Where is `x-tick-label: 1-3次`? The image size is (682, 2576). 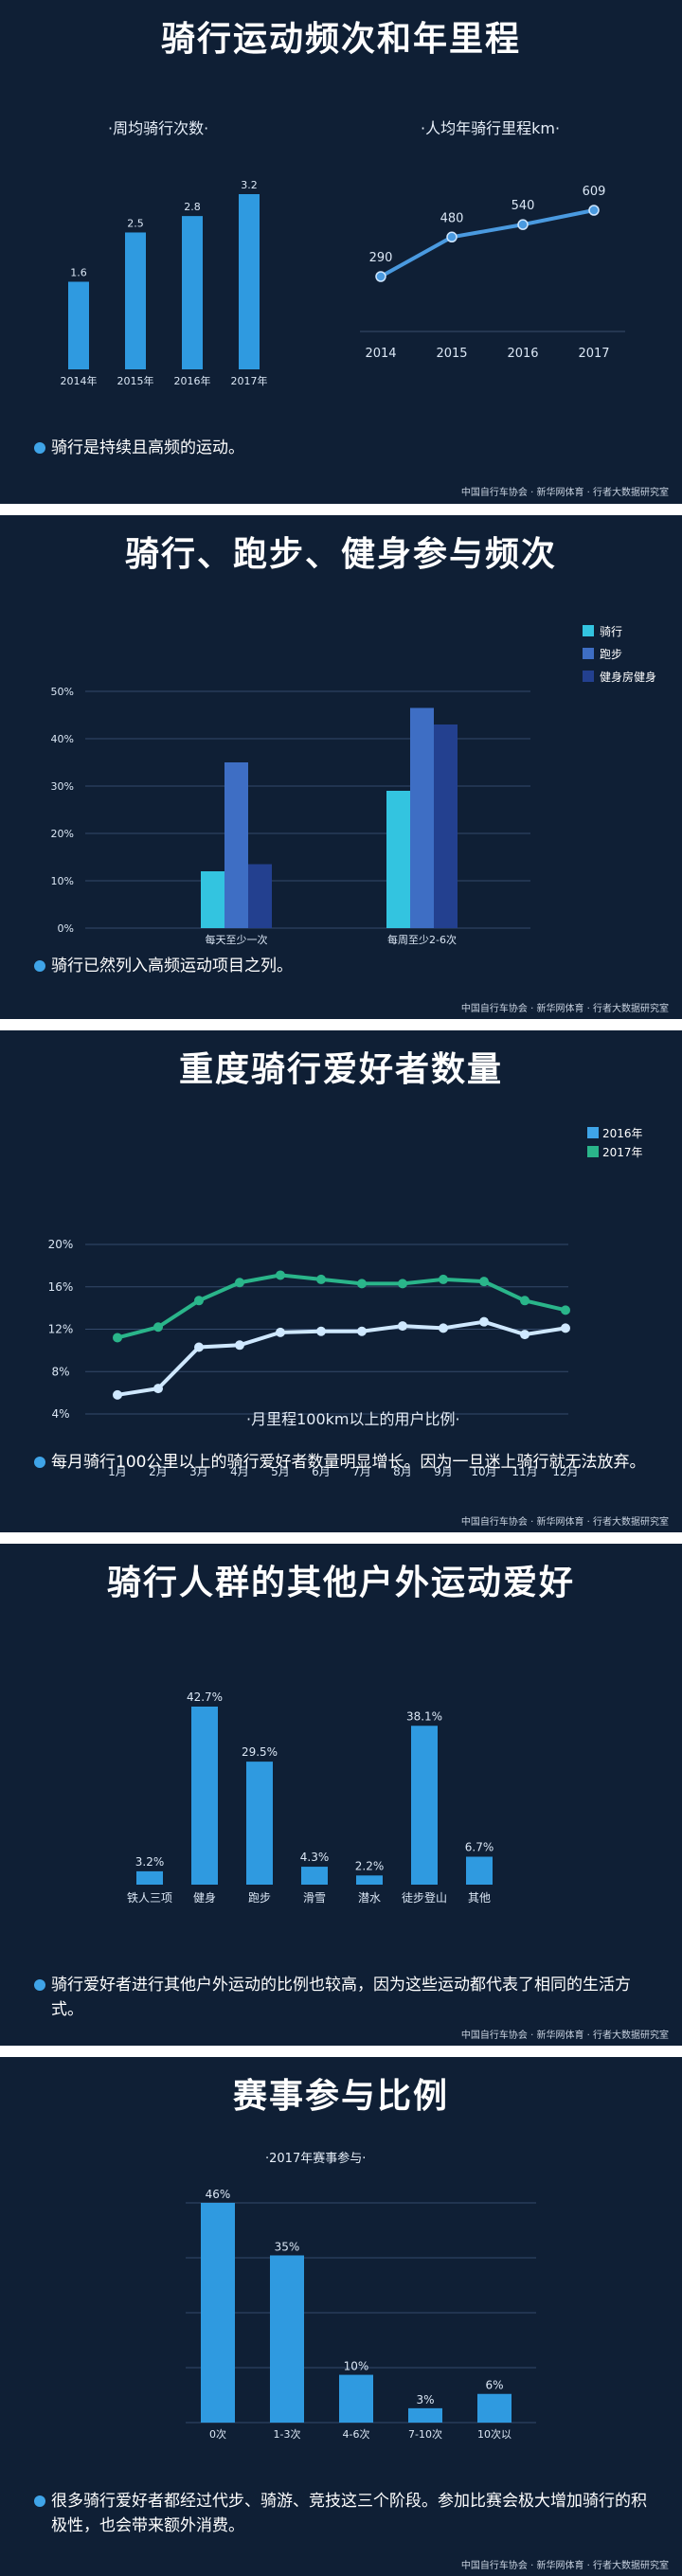
x-tick-label: 1-3次 is located at coordinates (287, 2434).